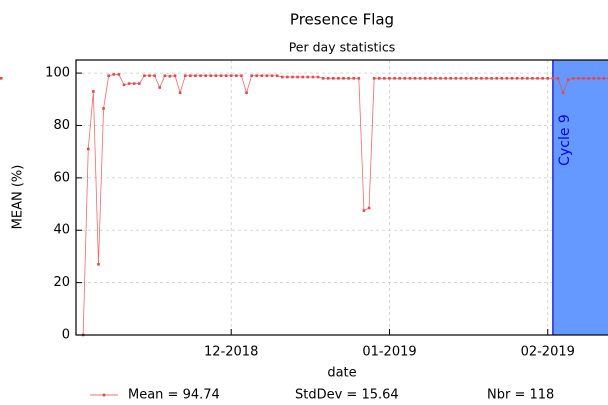  Describe the element at coordinates (61, 282) in the screenshot. I see `y-tick-label: 20` at that location.